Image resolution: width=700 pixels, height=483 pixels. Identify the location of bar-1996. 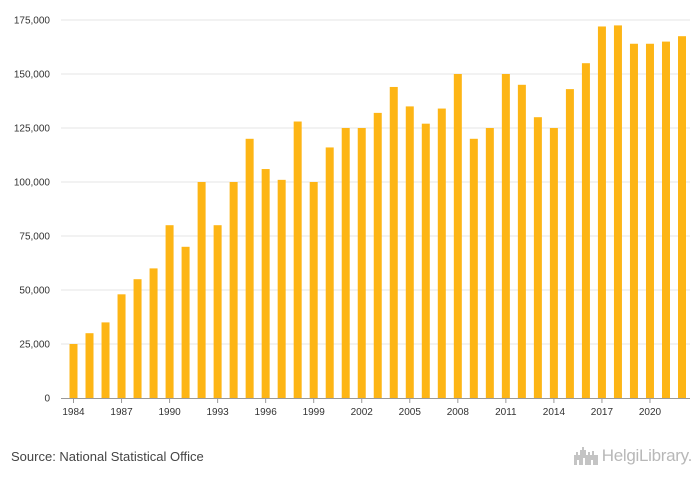
(265, 283).